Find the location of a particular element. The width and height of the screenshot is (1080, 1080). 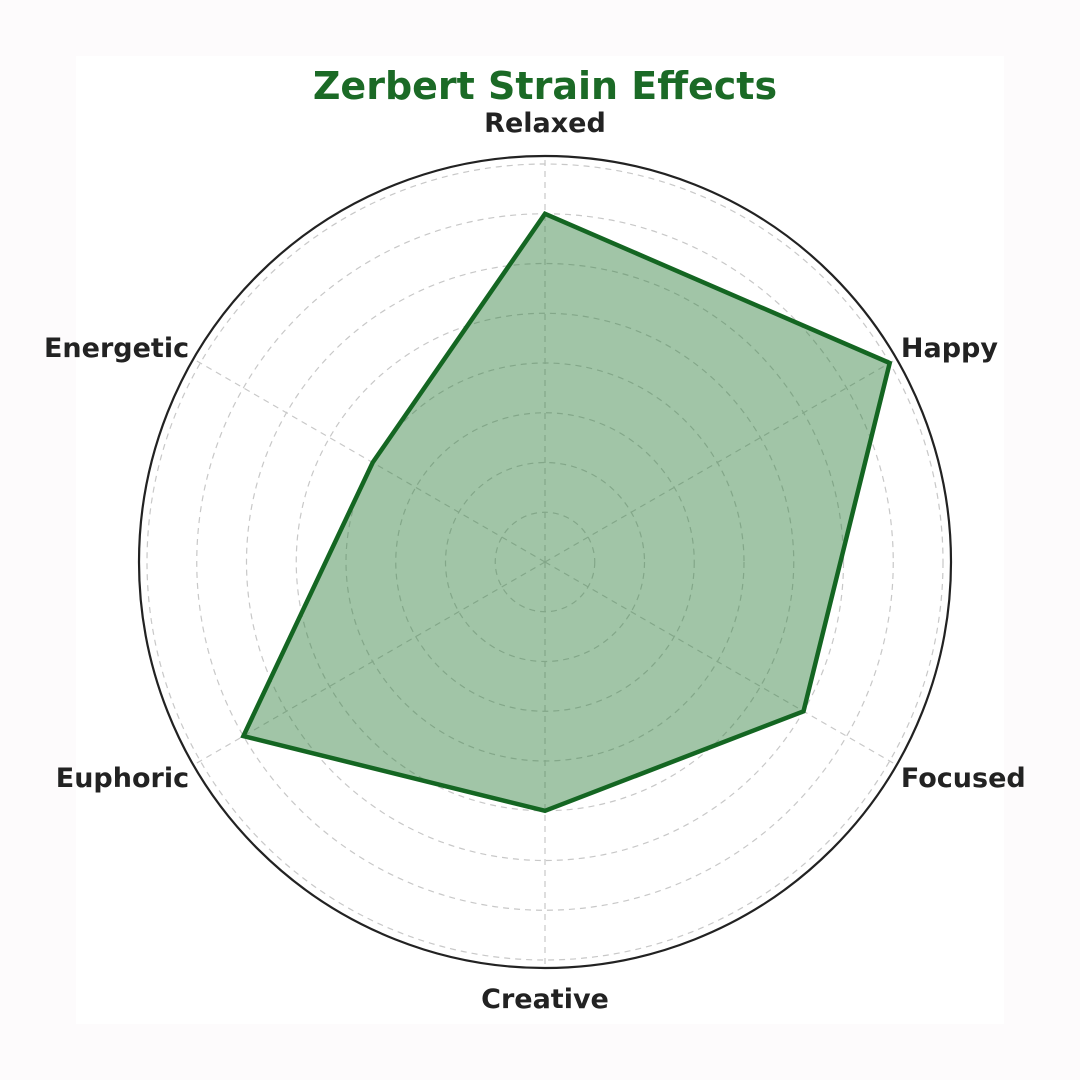

grid-ring is located at coordinates (545, 562).